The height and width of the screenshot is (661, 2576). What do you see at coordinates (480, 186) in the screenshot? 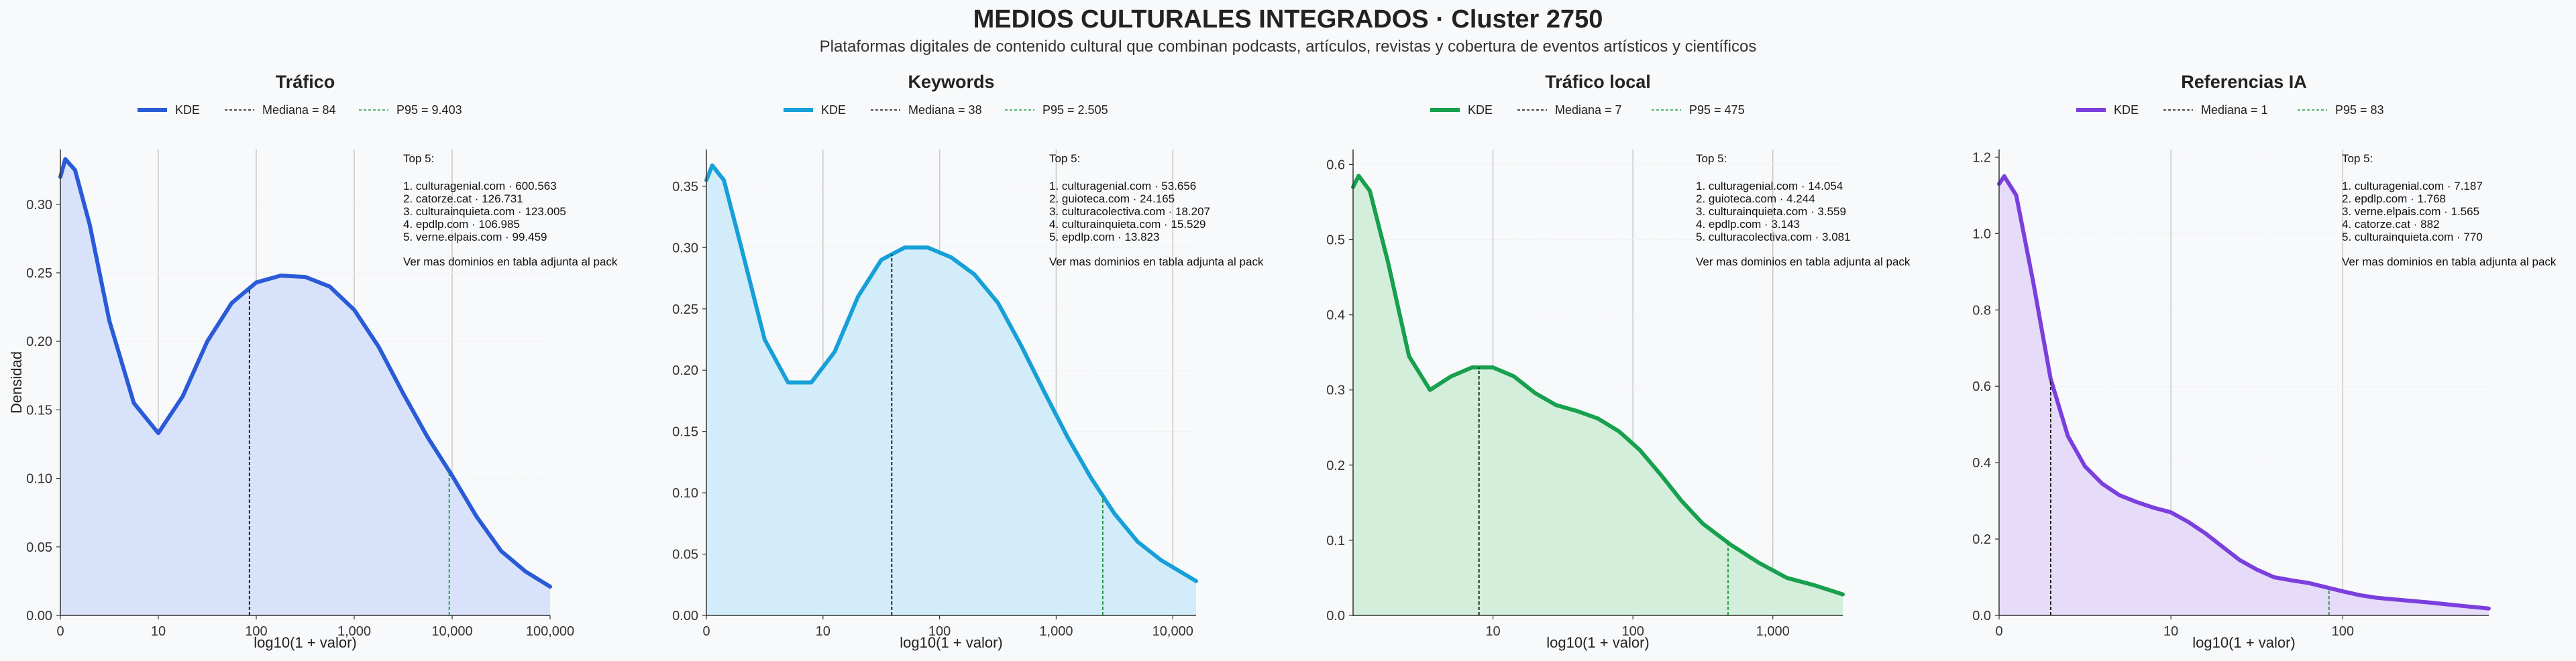
I see `top5-item: 1. culturagenial.com · 600.563` at bounding box center [480, 186].